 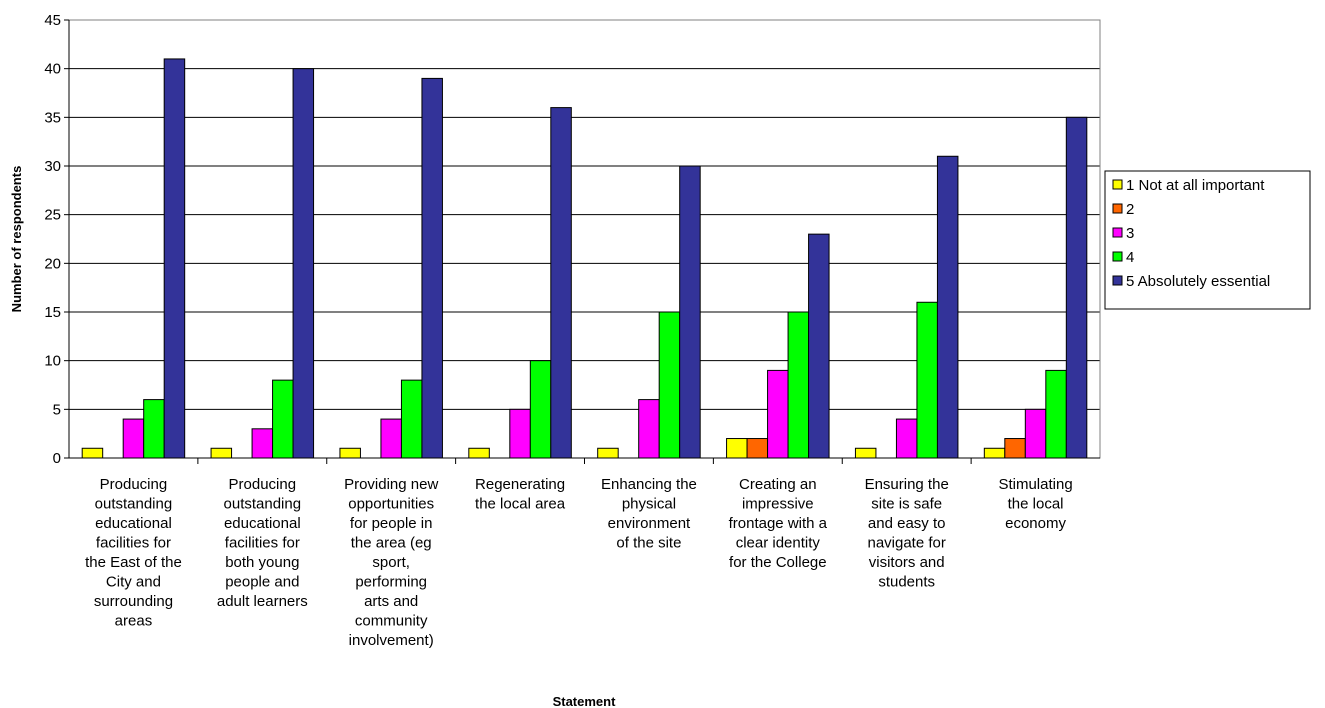 What do you see at coordinates (52, 166) in the screenshot?
I see `y-tick-label: 30` at bounding box center [52, 166].